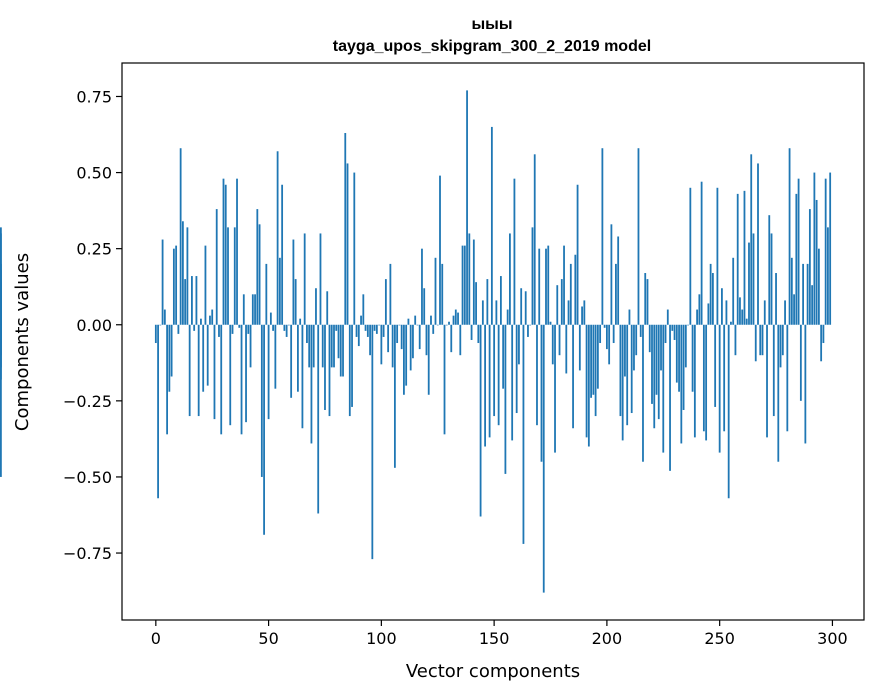  I want to click on x-tick-label: 150, so click(494, 638).